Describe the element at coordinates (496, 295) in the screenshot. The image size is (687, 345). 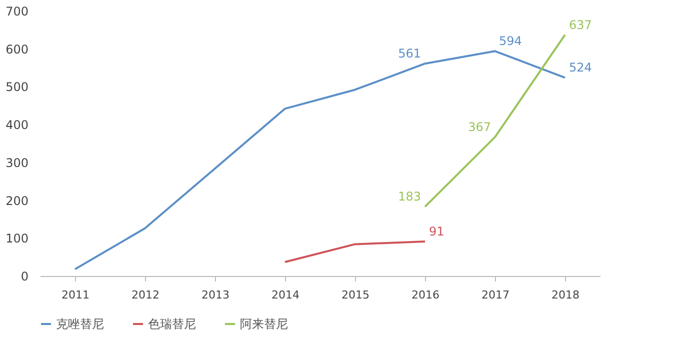
I see `x-tick-label: 2017` at that location.